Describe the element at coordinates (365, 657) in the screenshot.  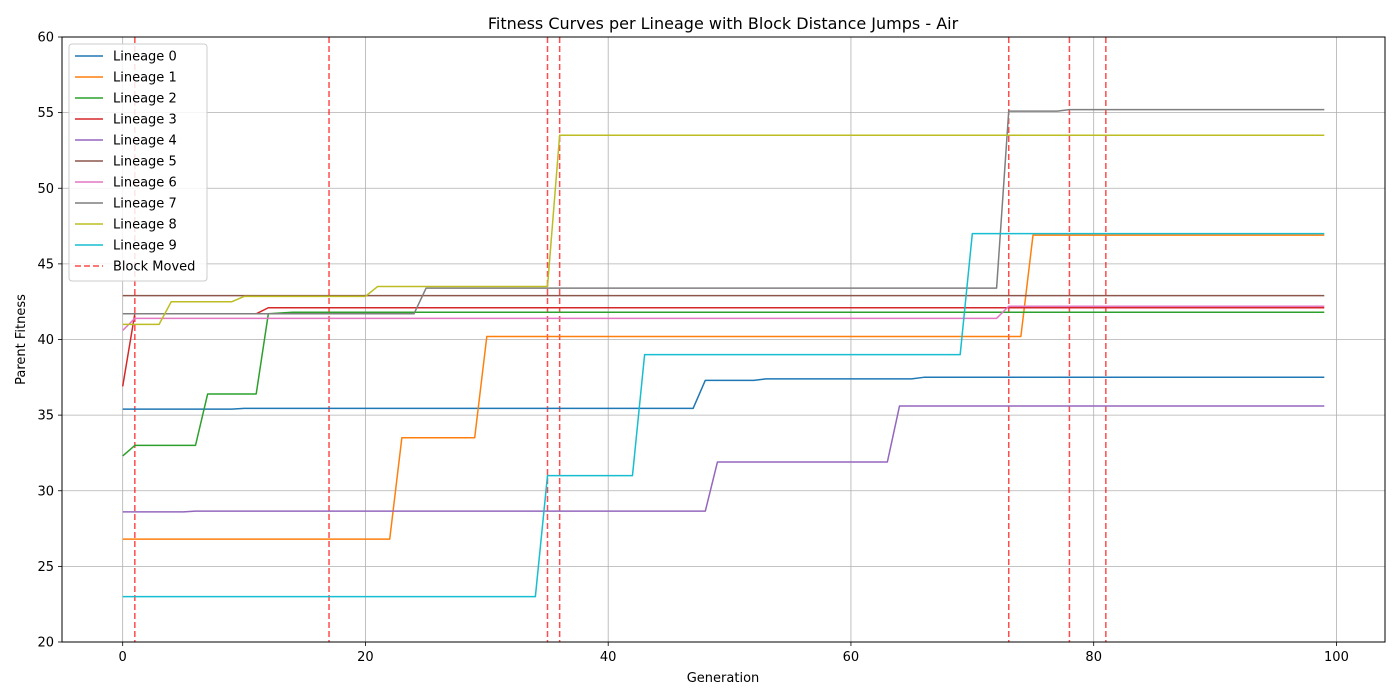
I see `x-tick-label: 20` at that location.